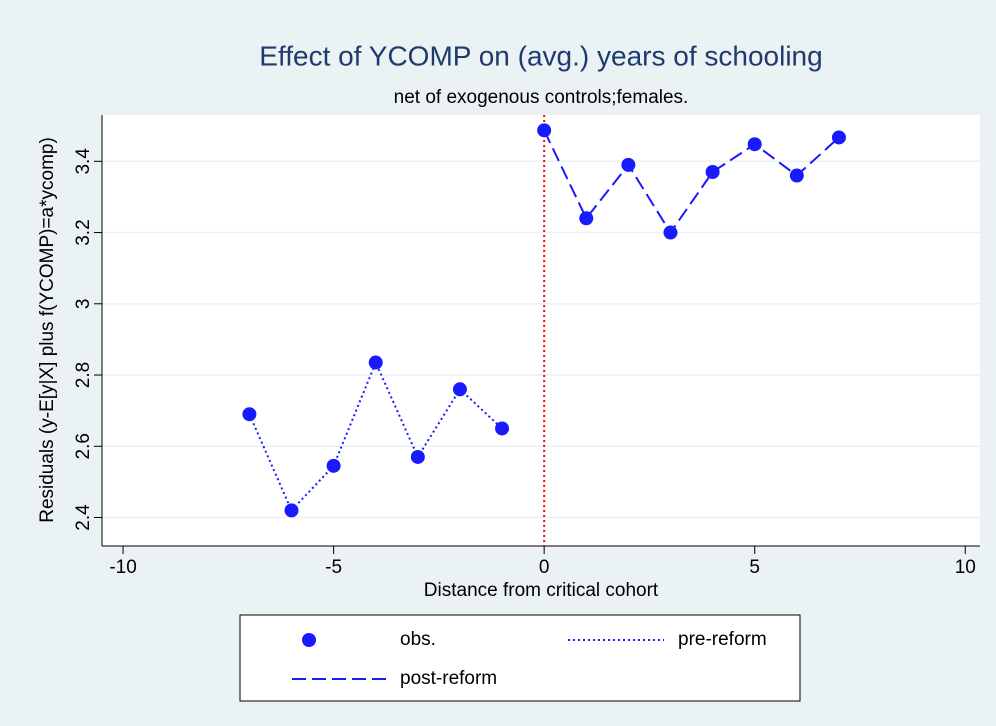  Describe the element at coordinates (309, 640) in the screenshot. I see `legend-marker` at that location.